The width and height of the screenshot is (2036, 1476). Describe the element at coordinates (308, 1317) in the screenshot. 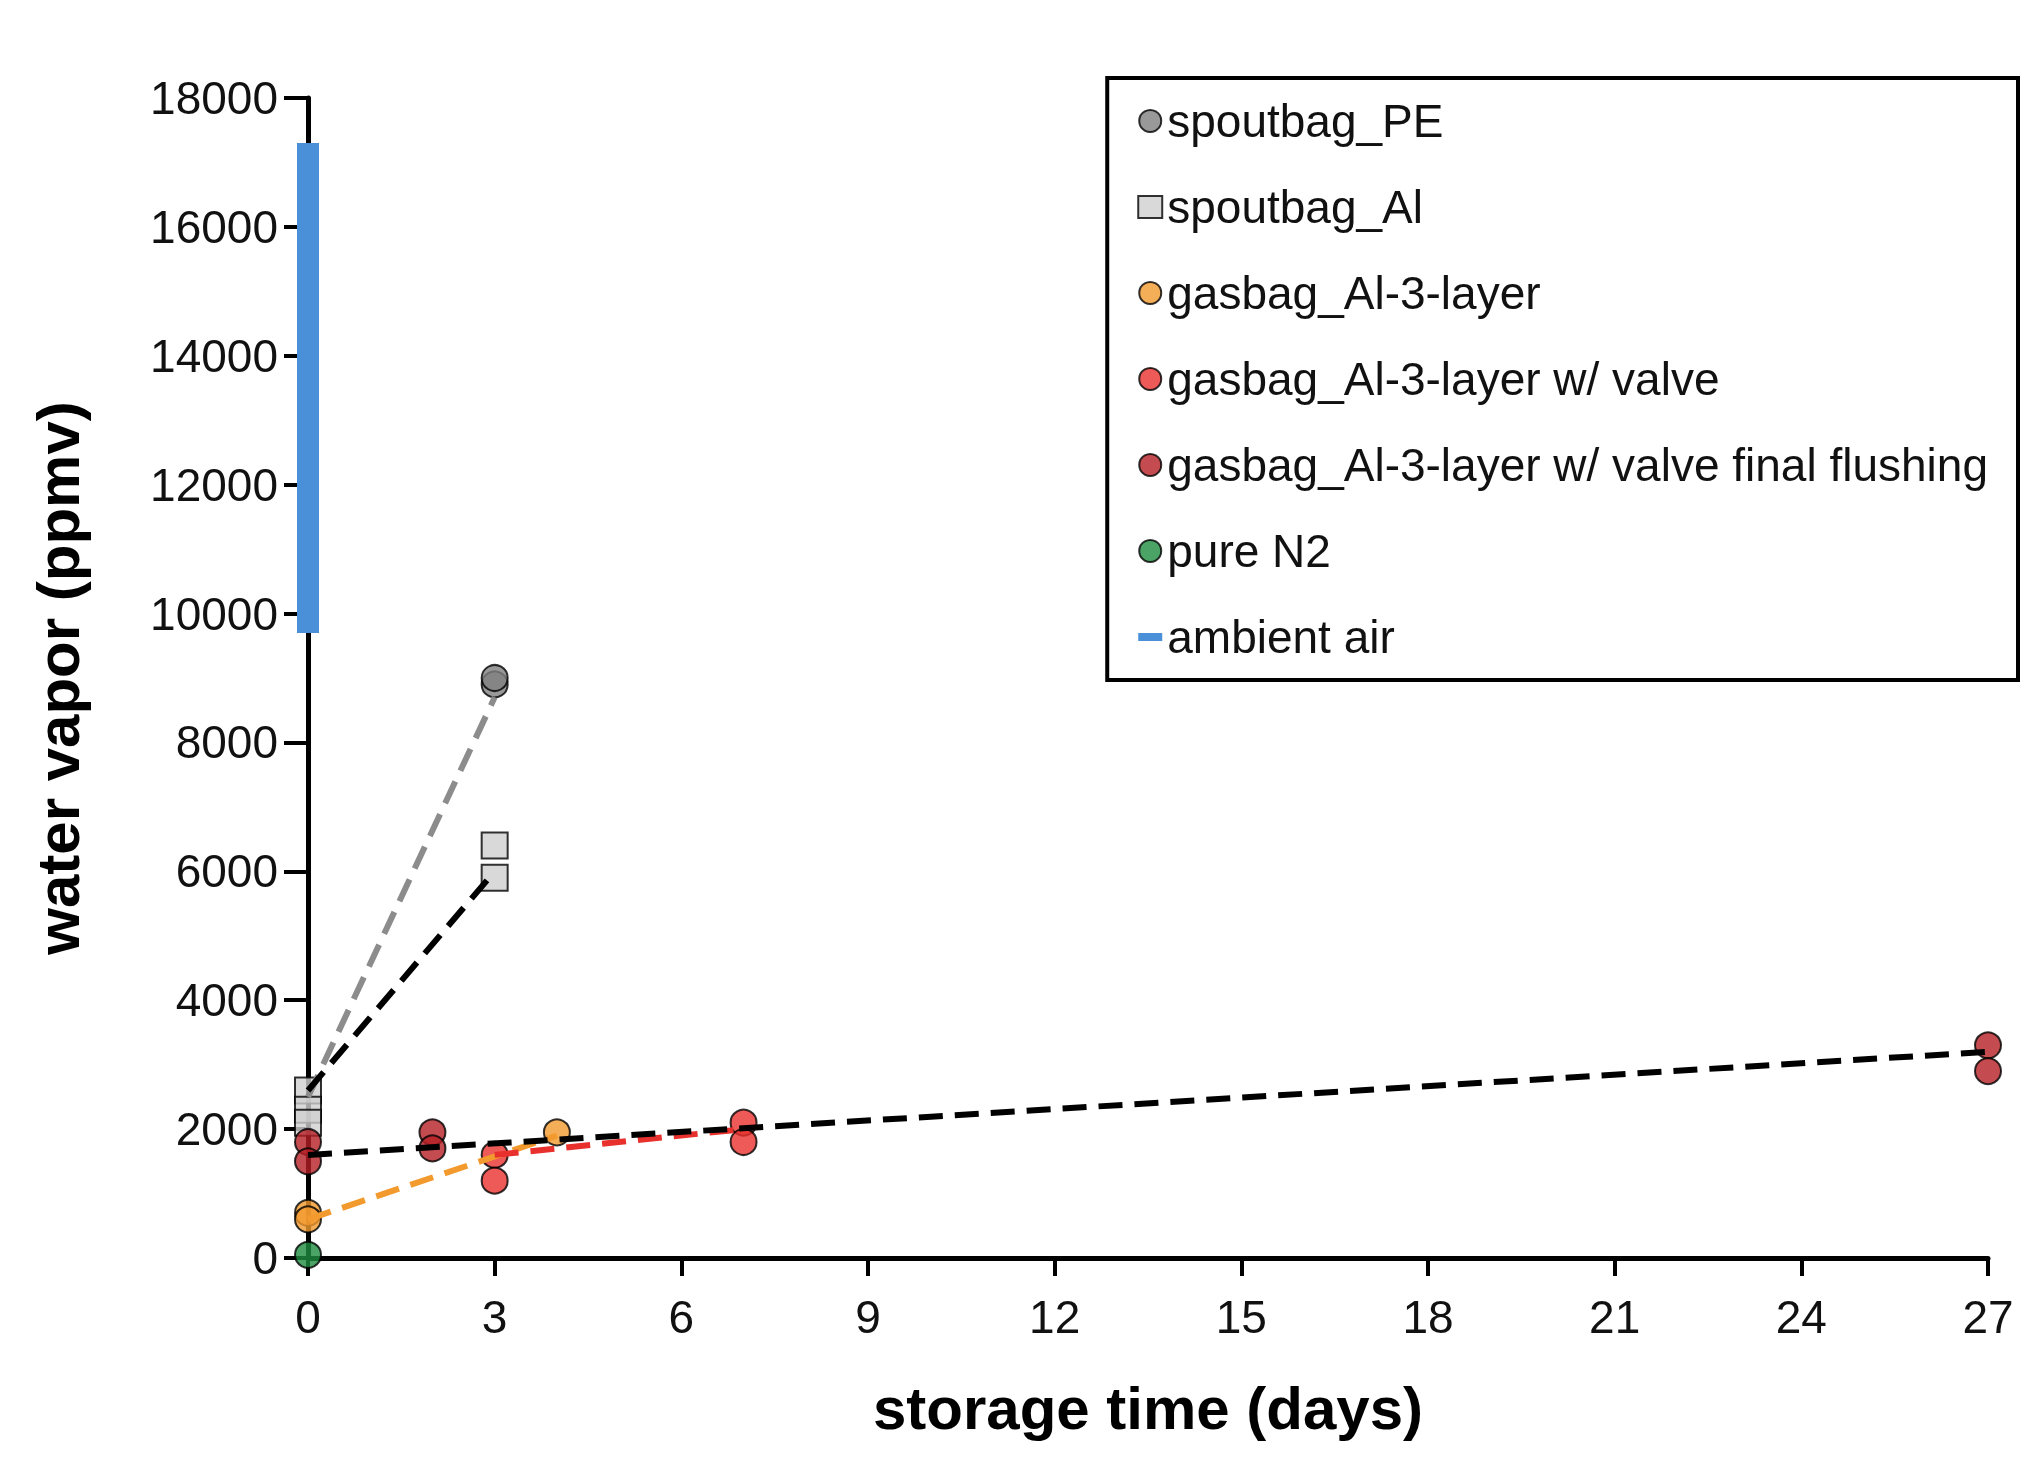

I see `x-tick-label: 0` at that location.